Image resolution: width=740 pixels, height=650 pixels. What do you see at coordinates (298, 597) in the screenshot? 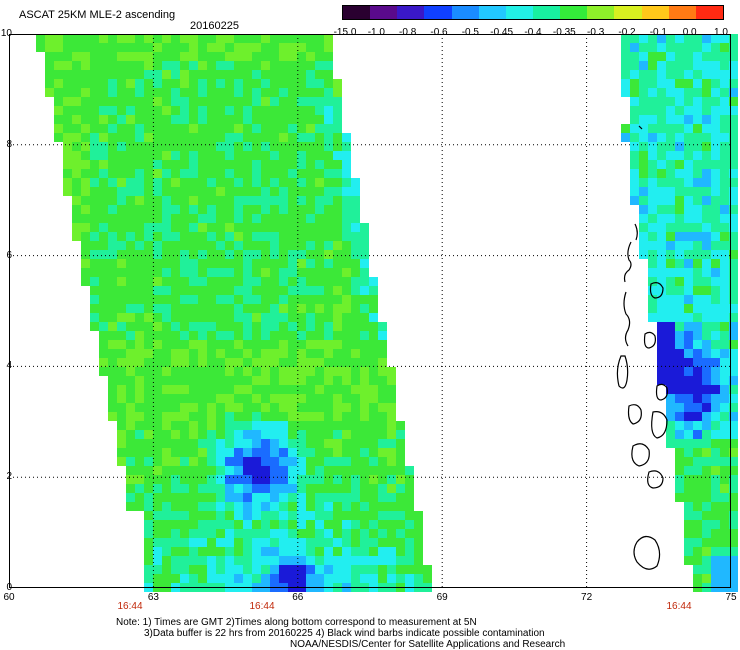
I see `x-tick-label: 66` at bounding box center [298, 597].